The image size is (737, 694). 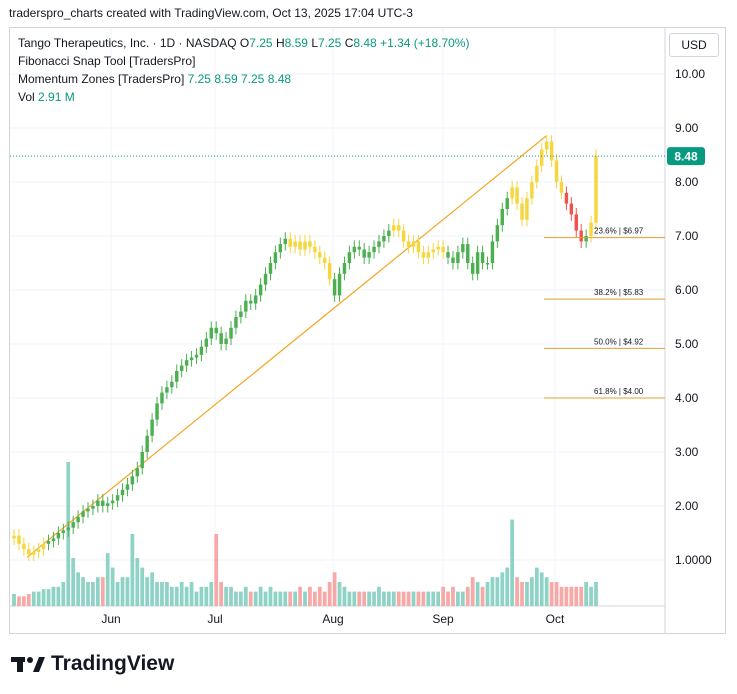 I want to click on indicator-fib-row: Fibonacci Snap Tool [TradersPro], so click(x=107, y=61).